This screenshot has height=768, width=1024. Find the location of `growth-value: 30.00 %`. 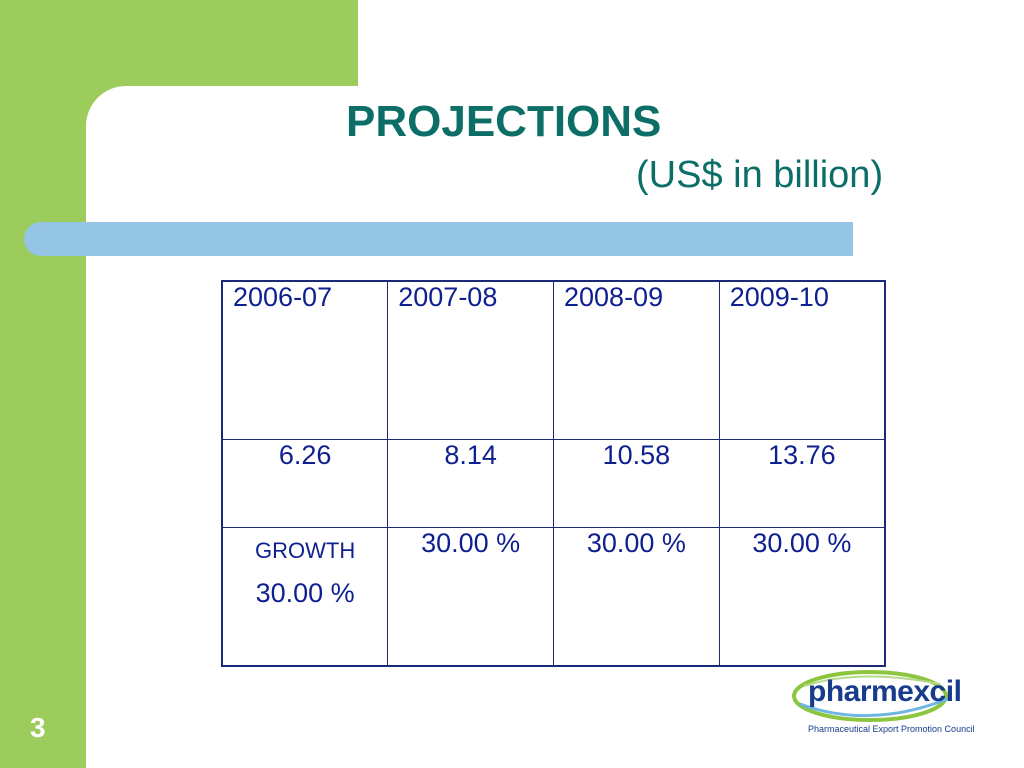

growth-value: 30.00 % is located at coordinates (305, 592).